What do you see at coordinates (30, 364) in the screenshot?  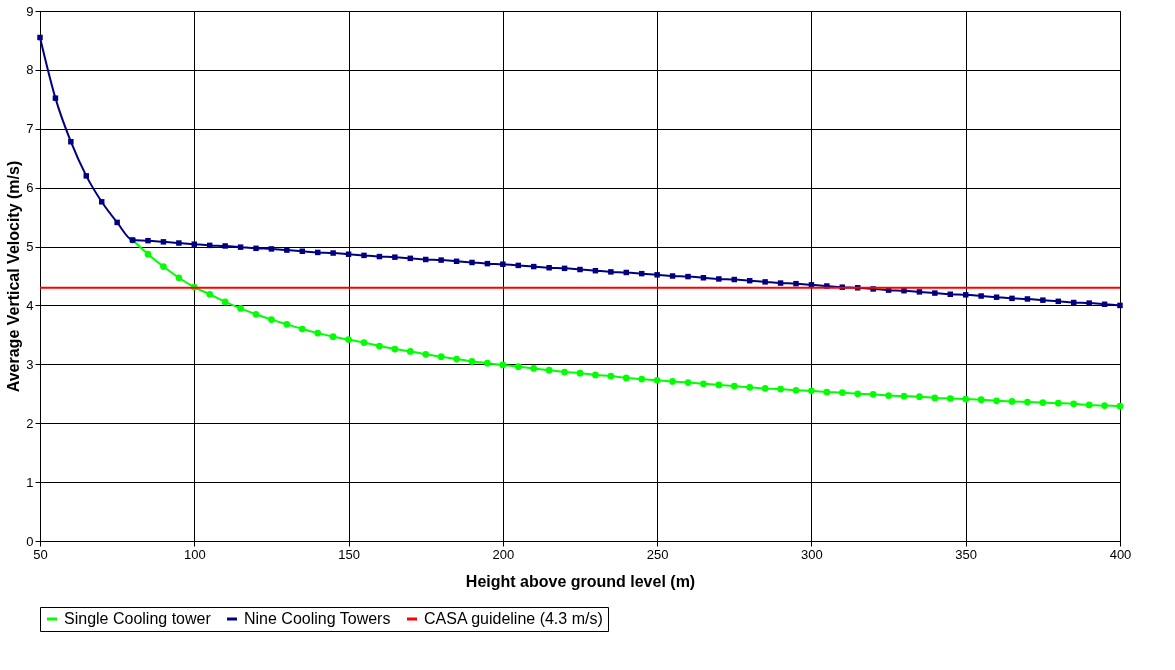 I see `y-tick-label: 3` at bounding box center [30, 364].